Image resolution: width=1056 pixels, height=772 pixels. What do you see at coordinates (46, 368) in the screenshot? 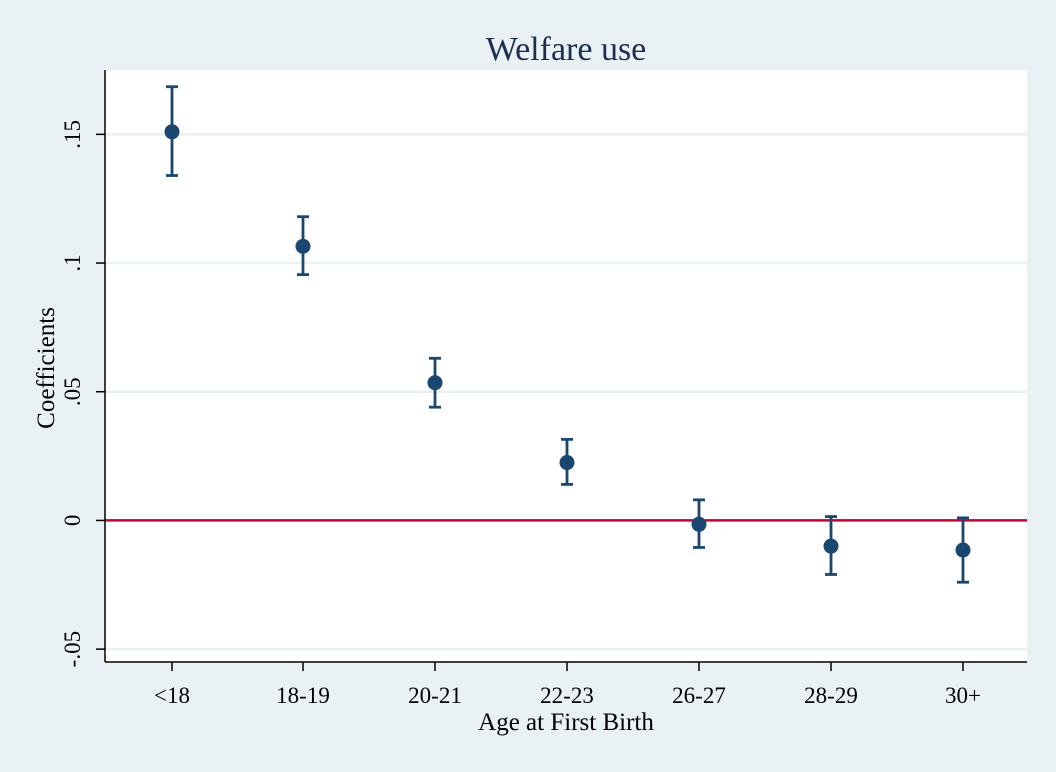
I see `y-axis-label: Coefficients` at bounding box center [46, 368].